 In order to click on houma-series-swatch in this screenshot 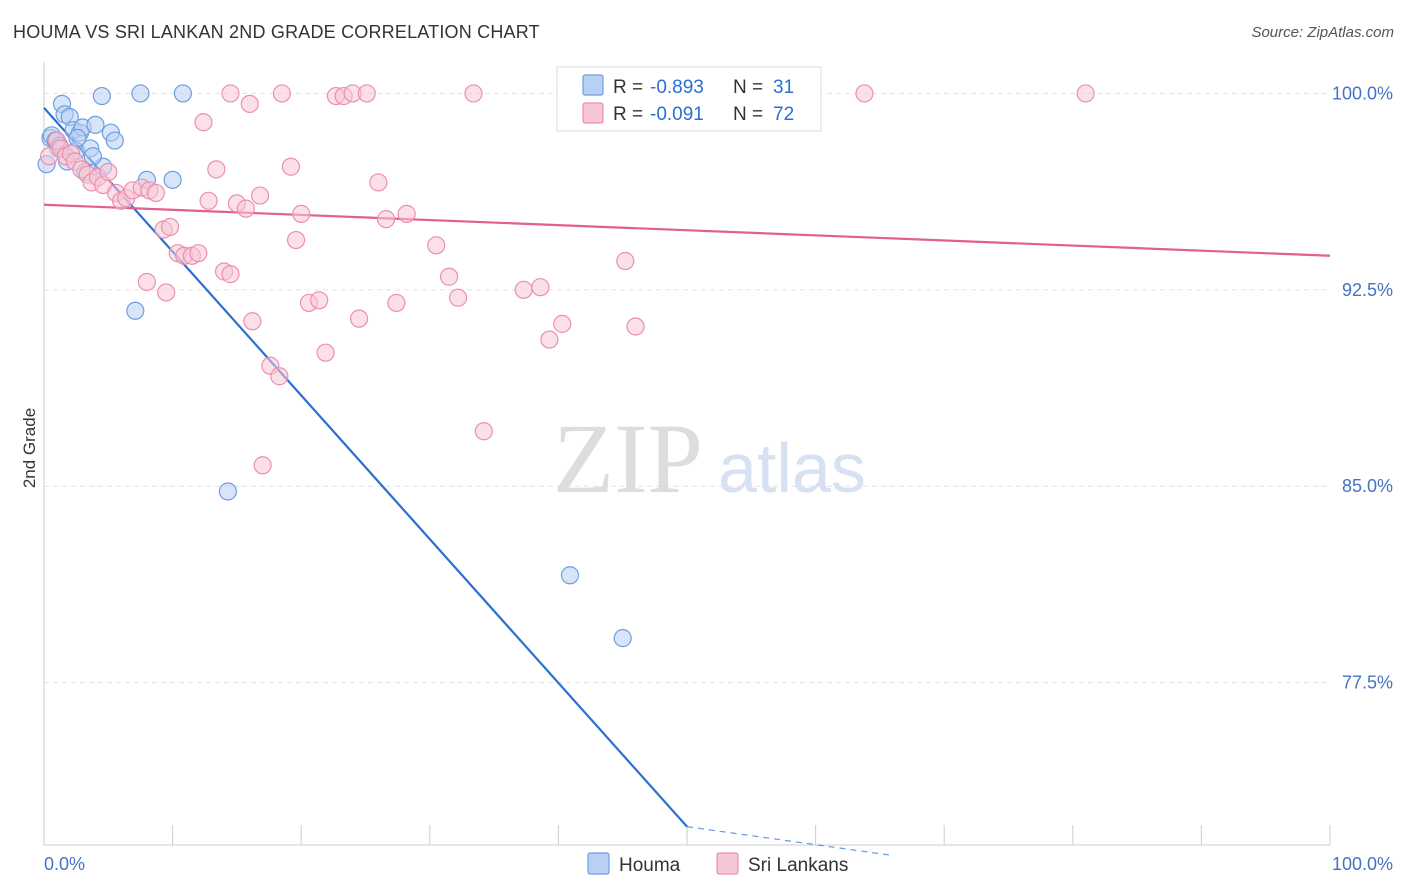, I will do `click(598, 863)`.